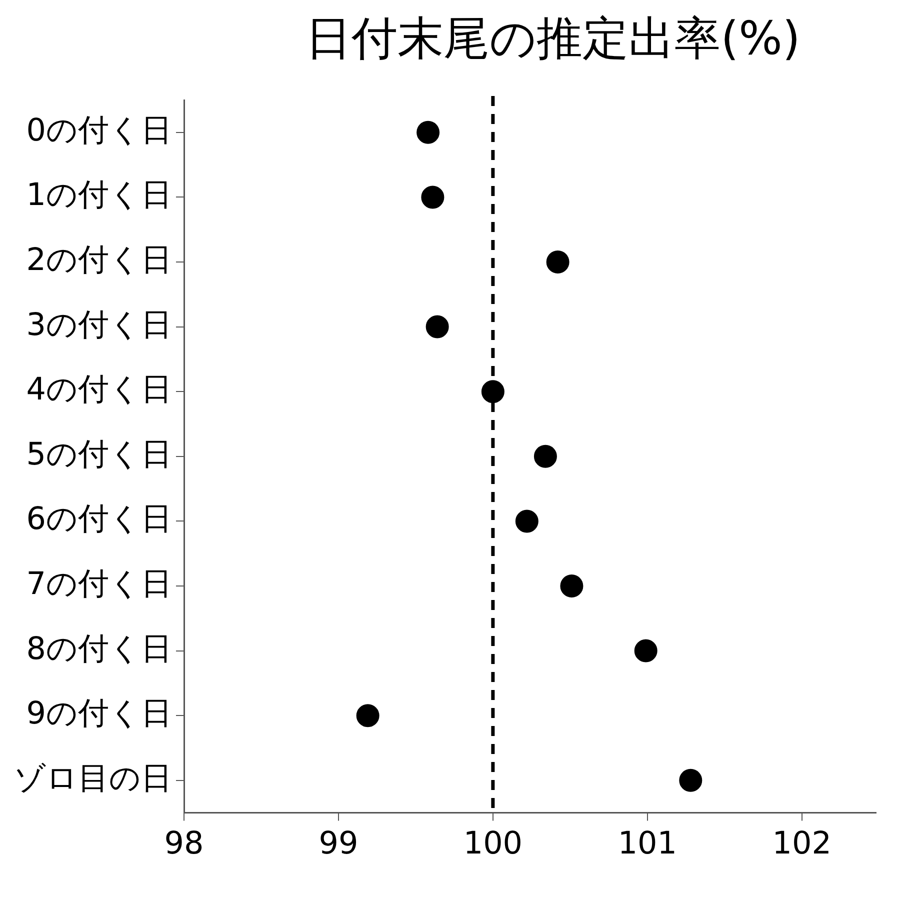  What do you see at coordinates (99, 195) in the screenshot?
I see `y-tick-label: 1の付く日` at bounding box center [99, 195].